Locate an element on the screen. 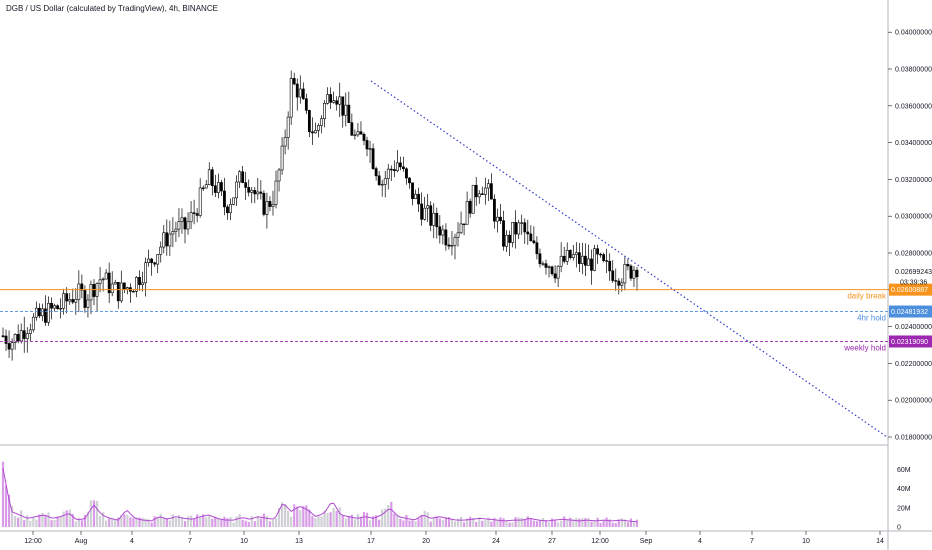  x-tick-label: 27 is located at coordinates (552, 541).